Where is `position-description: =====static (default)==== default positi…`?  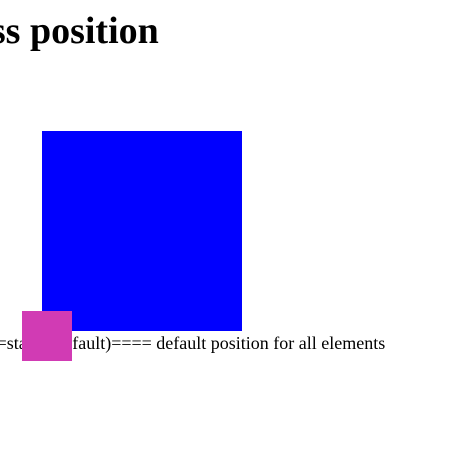 position-description: =====static (default)==== default positi… is located at coordinates (193, 343).